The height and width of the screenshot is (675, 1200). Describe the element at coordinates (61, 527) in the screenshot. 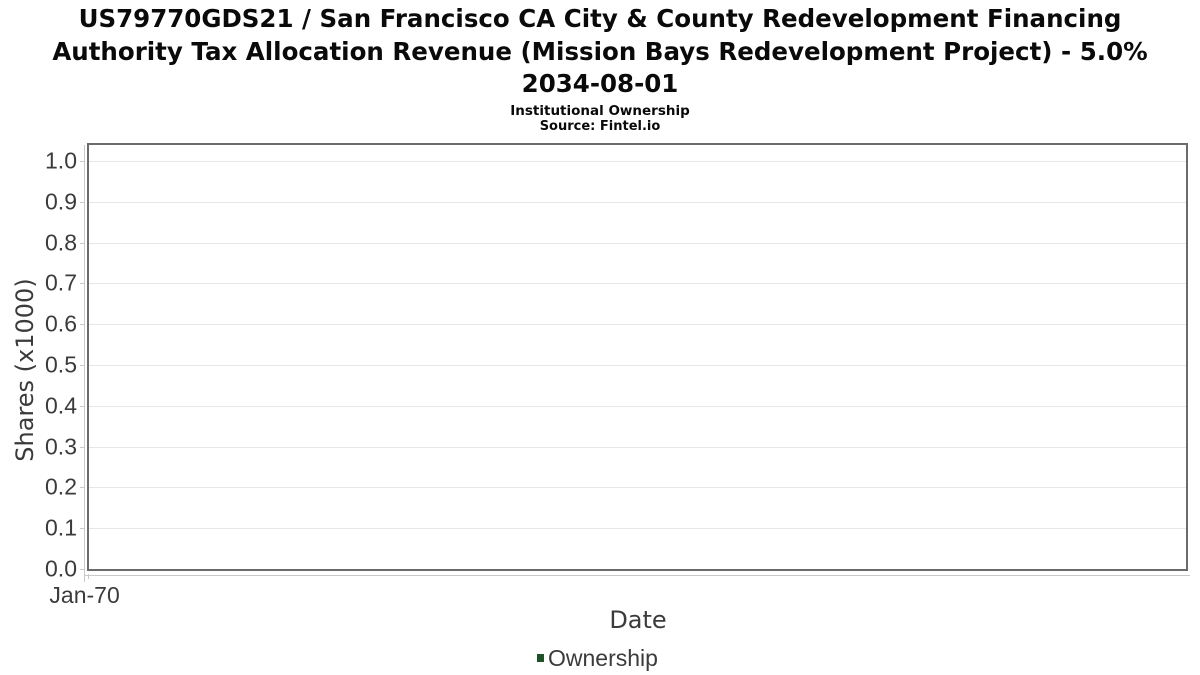

I see `y-tick-label: 0.1` at that location.